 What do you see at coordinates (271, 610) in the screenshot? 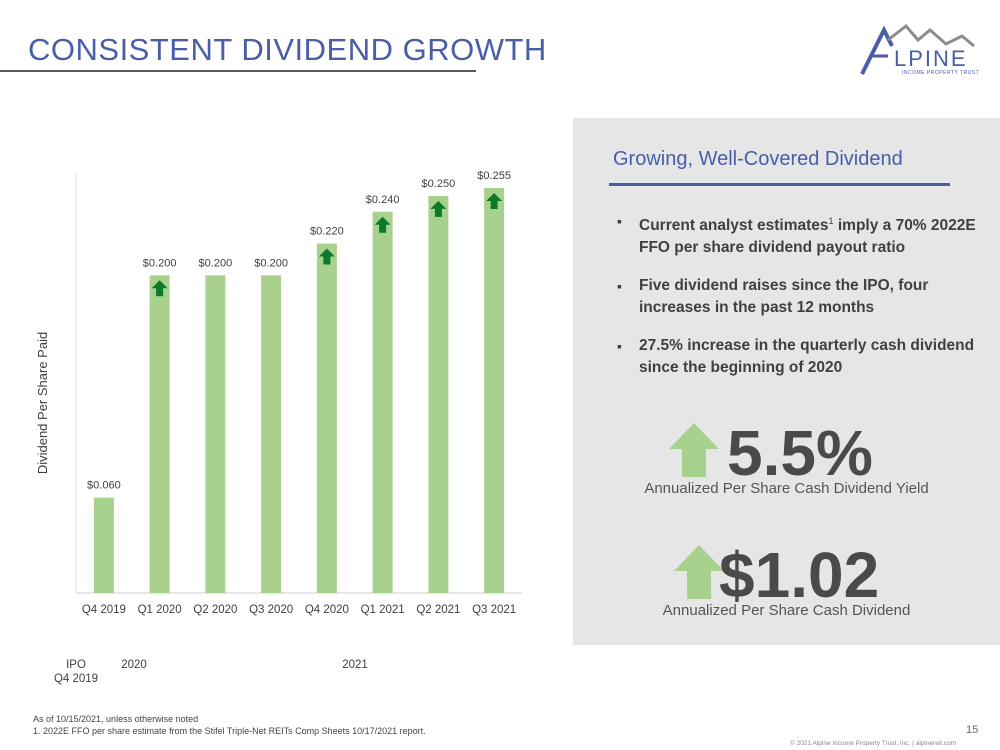
I see `x-tick-label: Q3 2020` at bounding box center [271, 610].